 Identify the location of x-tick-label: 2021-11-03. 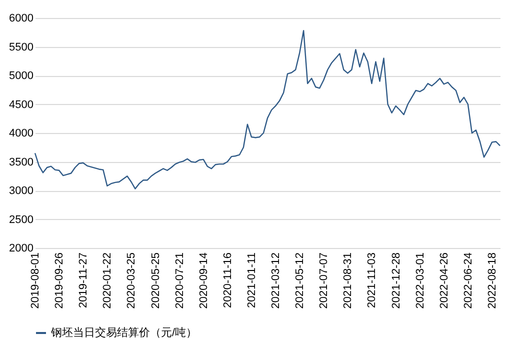
(372, 280).